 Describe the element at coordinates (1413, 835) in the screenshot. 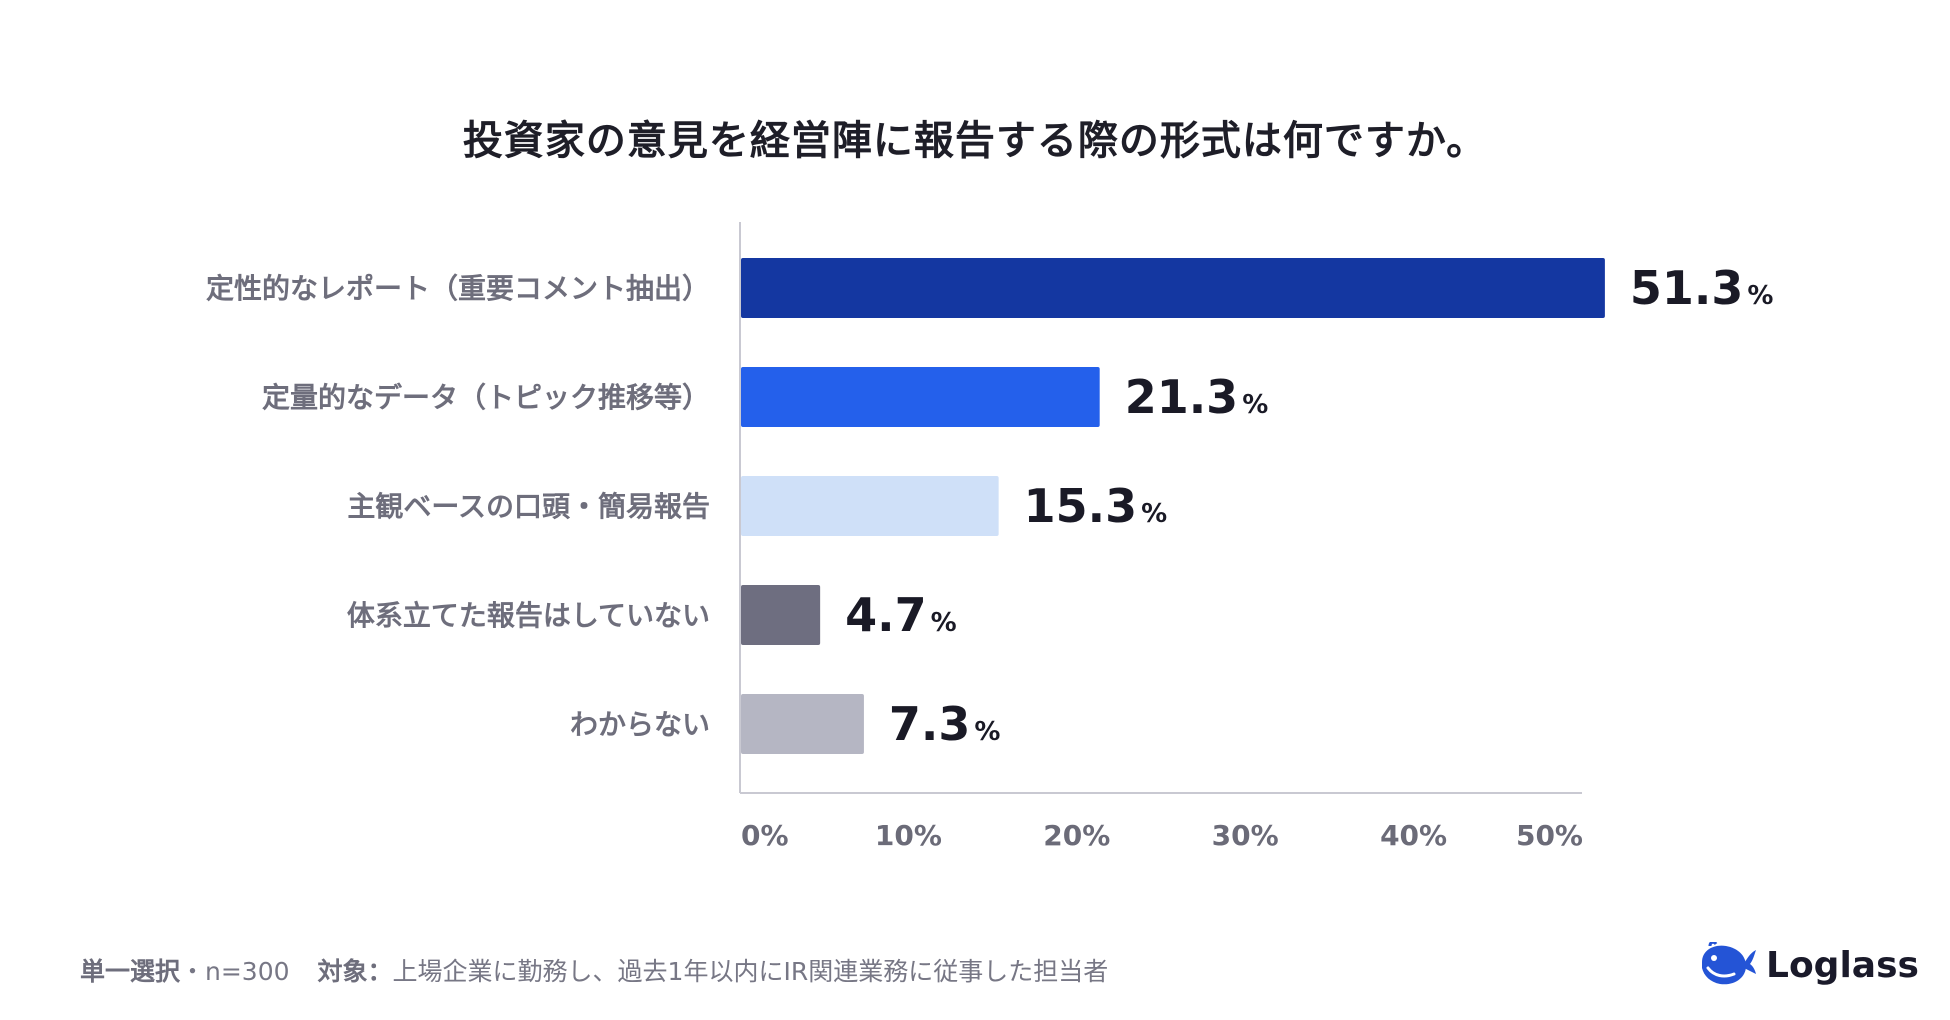

I see `x-tick-label: 40%` at that location.